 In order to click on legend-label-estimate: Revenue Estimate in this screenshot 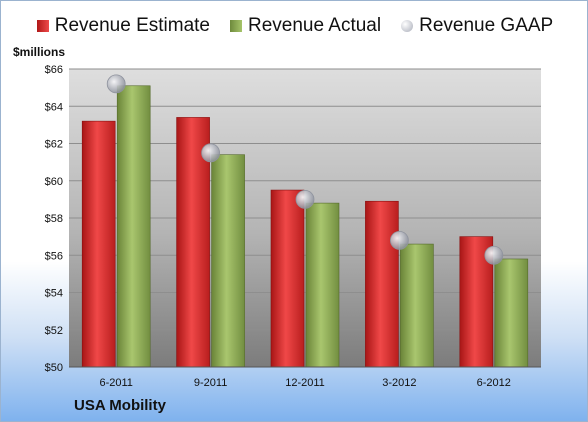, I will do `click(132, 25)`.